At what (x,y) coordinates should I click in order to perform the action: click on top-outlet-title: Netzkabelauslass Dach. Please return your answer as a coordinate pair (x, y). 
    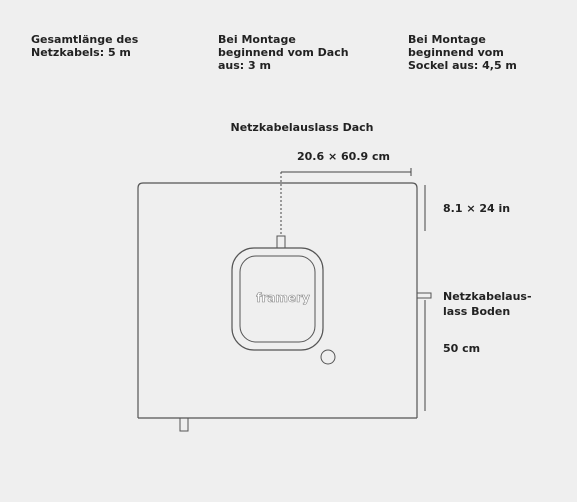
    Looking at the image, I should click on (302, 127).